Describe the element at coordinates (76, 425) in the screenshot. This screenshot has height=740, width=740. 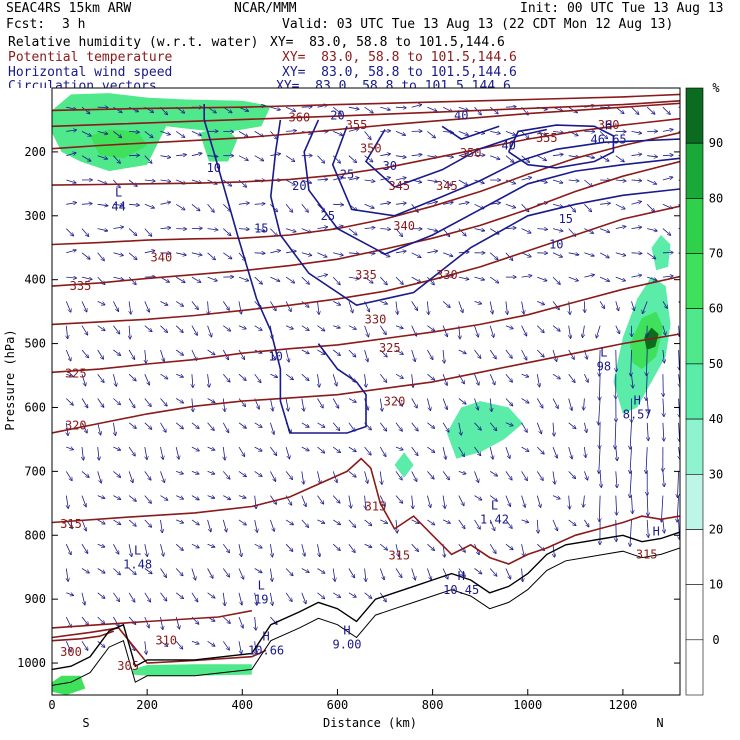
I see `theta-label: 320` at that location.